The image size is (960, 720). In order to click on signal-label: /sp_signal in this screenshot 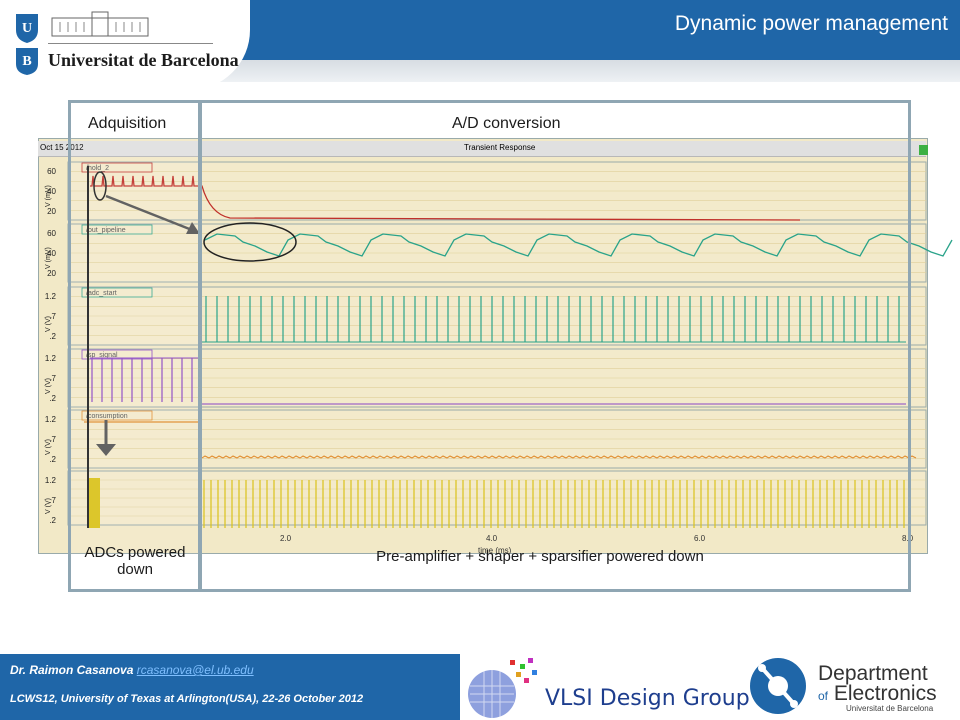, I will do `click(102, 355)`.